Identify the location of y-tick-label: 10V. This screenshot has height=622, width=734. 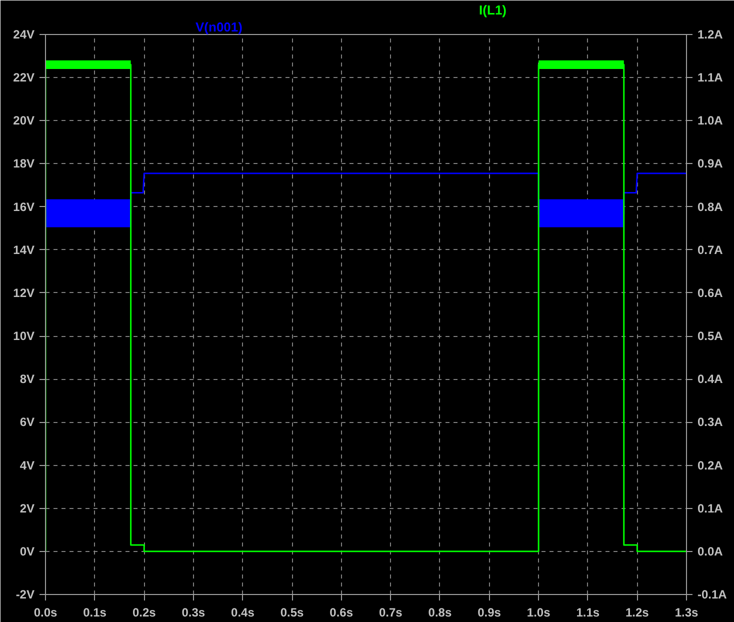
(24, 336).